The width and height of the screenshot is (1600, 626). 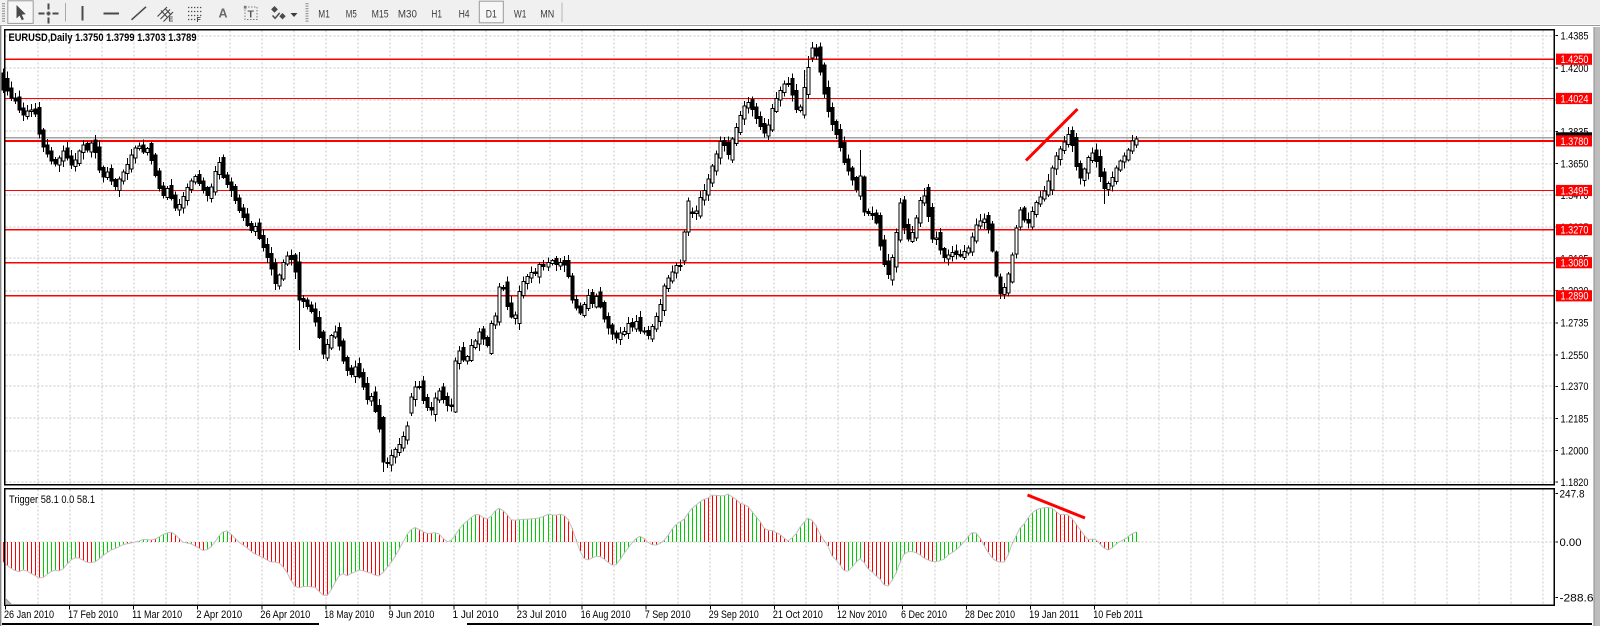 I want to click on svg-text: A, so click(x=223, y=14).